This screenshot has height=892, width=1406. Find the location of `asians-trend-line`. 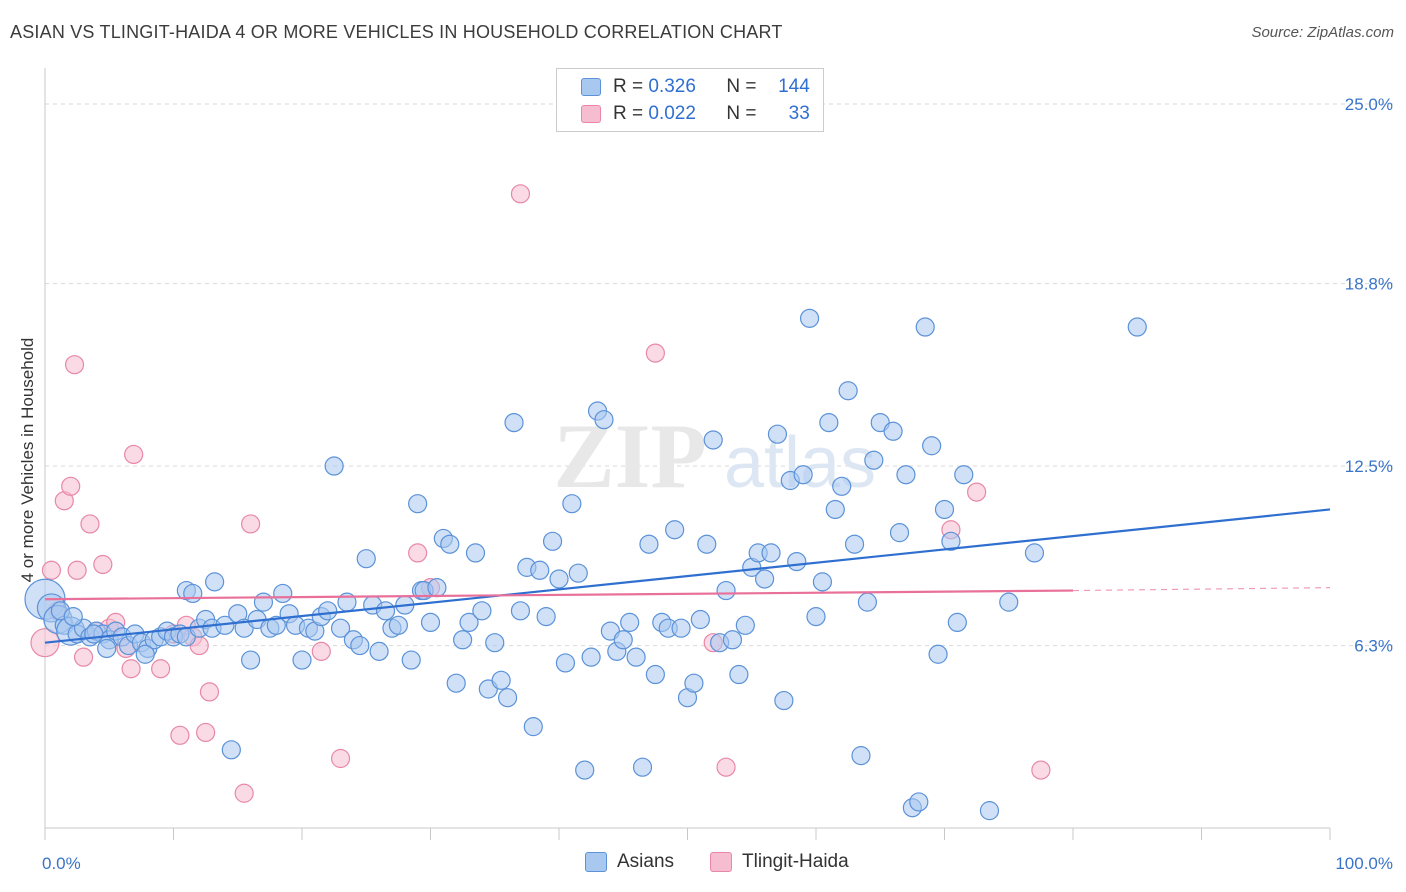

asians-trend-line is located at coordinates (687, 576).